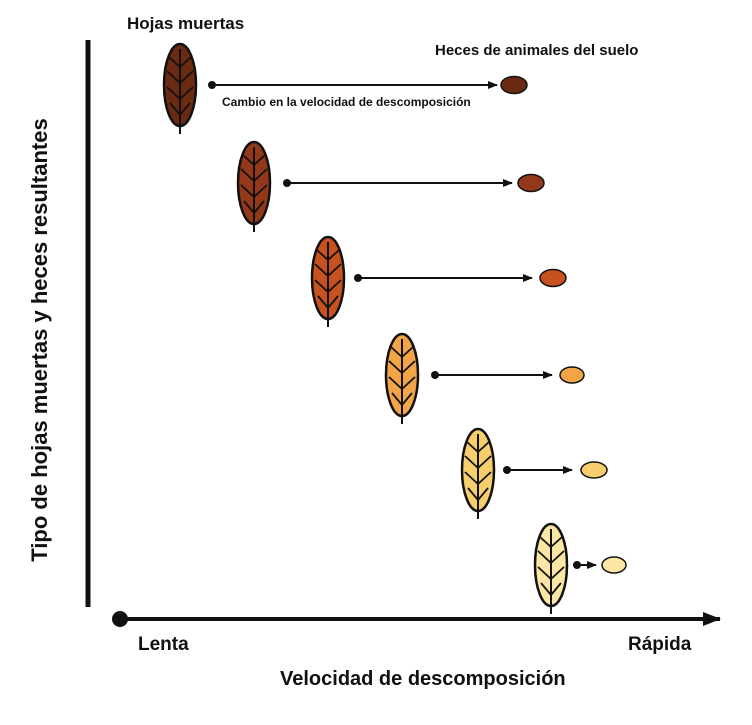 The image size is (752, 725). What do you see at coordinates (120, 619) in the screenshot?
I see `x-axis-origin-dot` at bounding box center [120, 619].